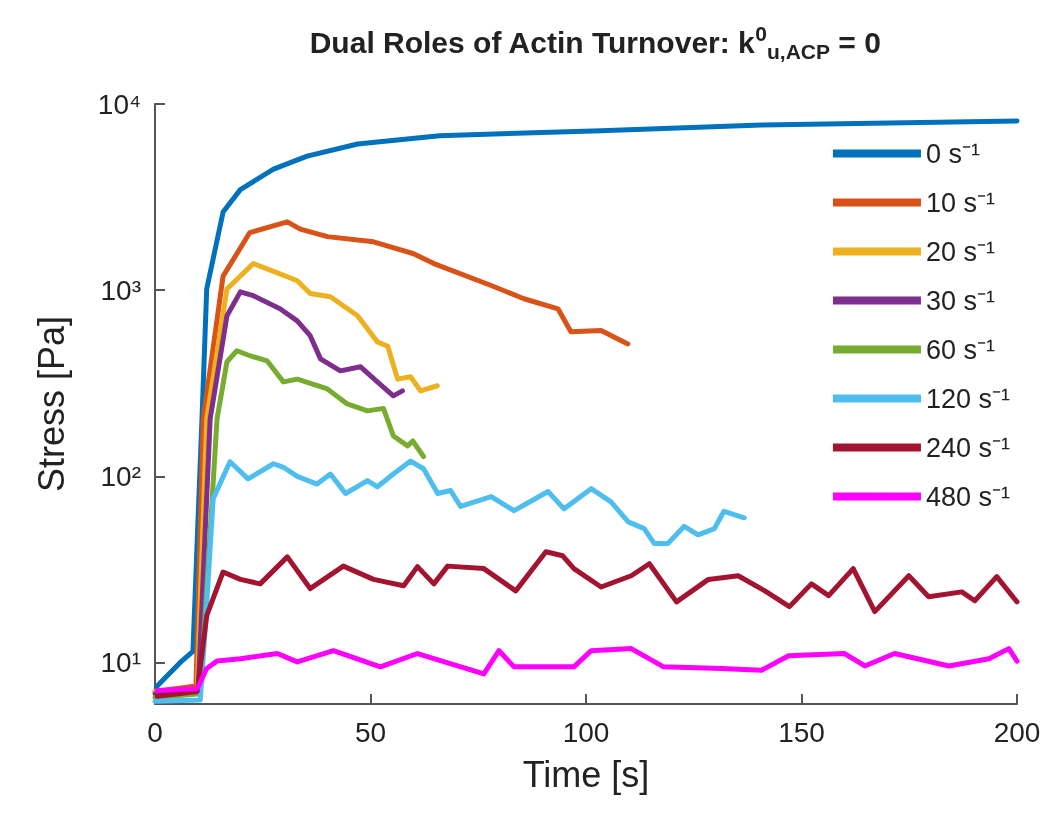  What do you see at coordinates (968, 398) in the screenshot?
I see `legend-label: 120 s⁻¹` at bounding box center [968, 398].